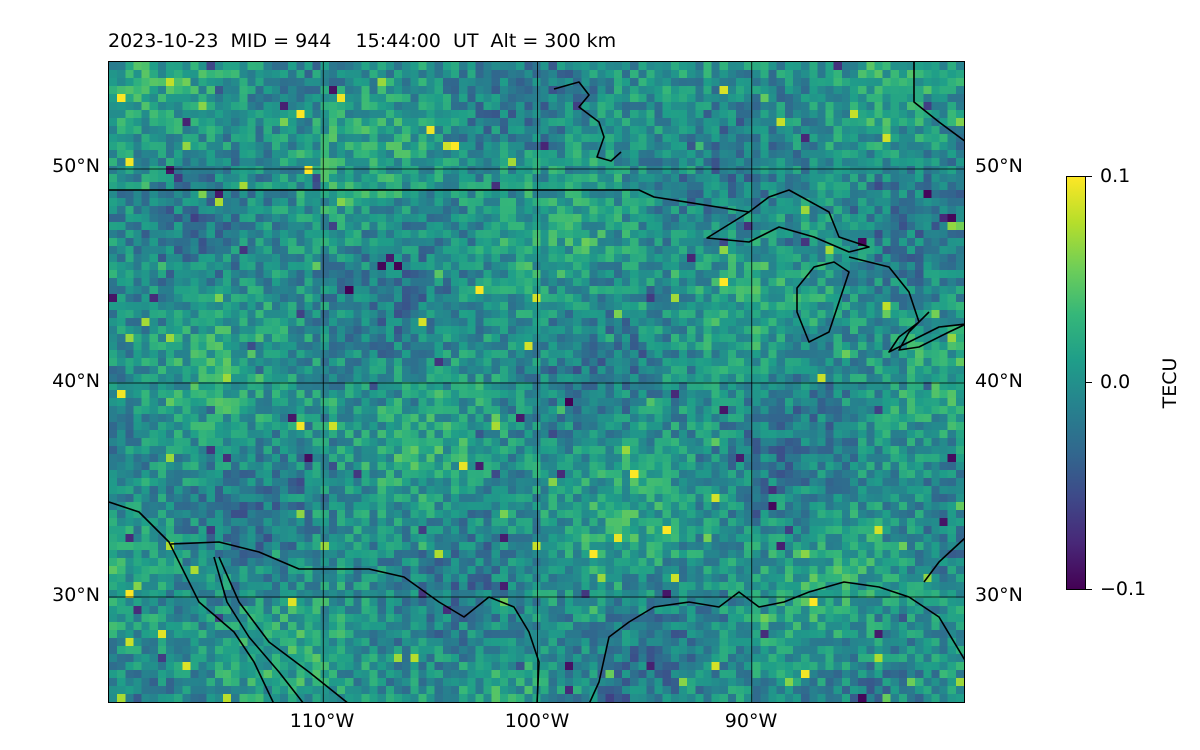  I want to click on lon-label-110w: 110°W, so click(322, 721).